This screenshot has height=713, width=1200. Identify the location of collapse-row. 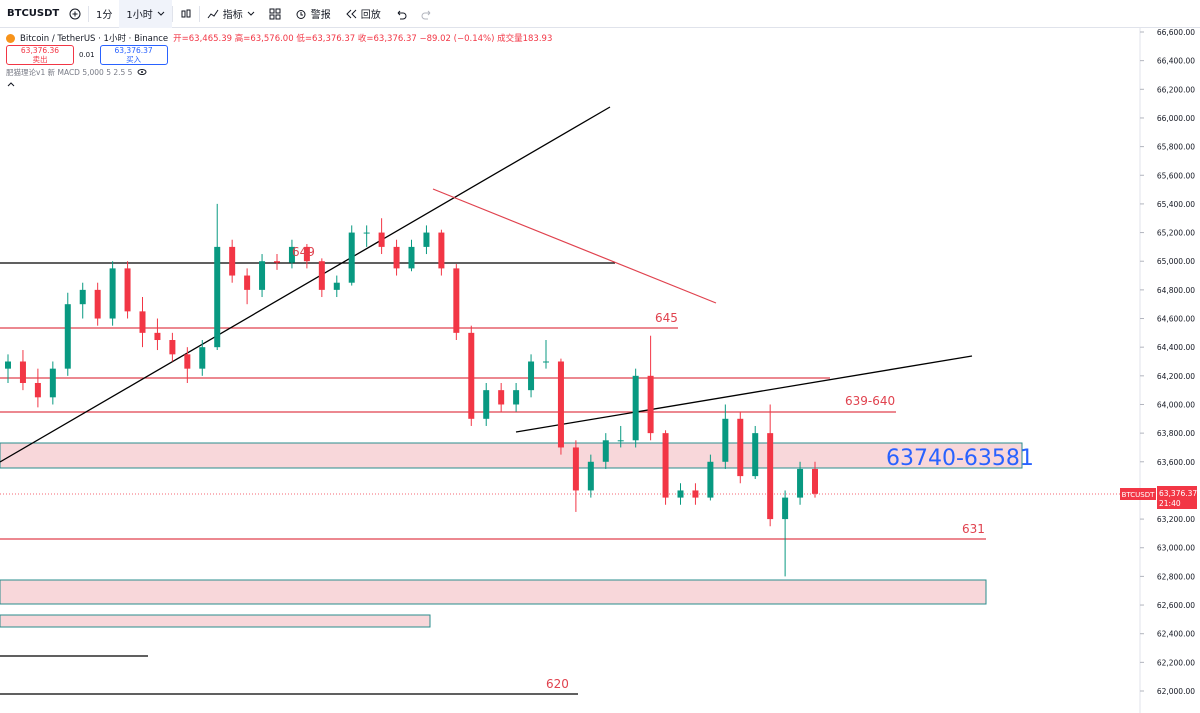
(279, 84).